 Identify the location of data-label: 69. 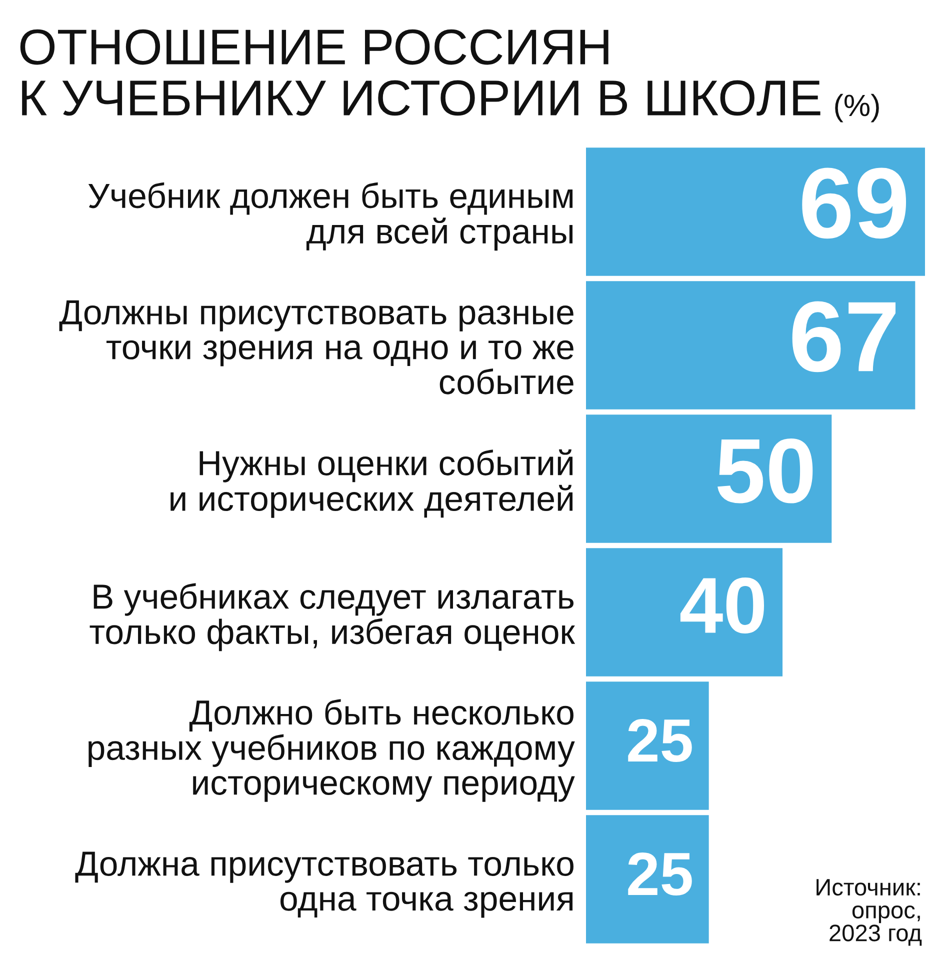
(854, 203).